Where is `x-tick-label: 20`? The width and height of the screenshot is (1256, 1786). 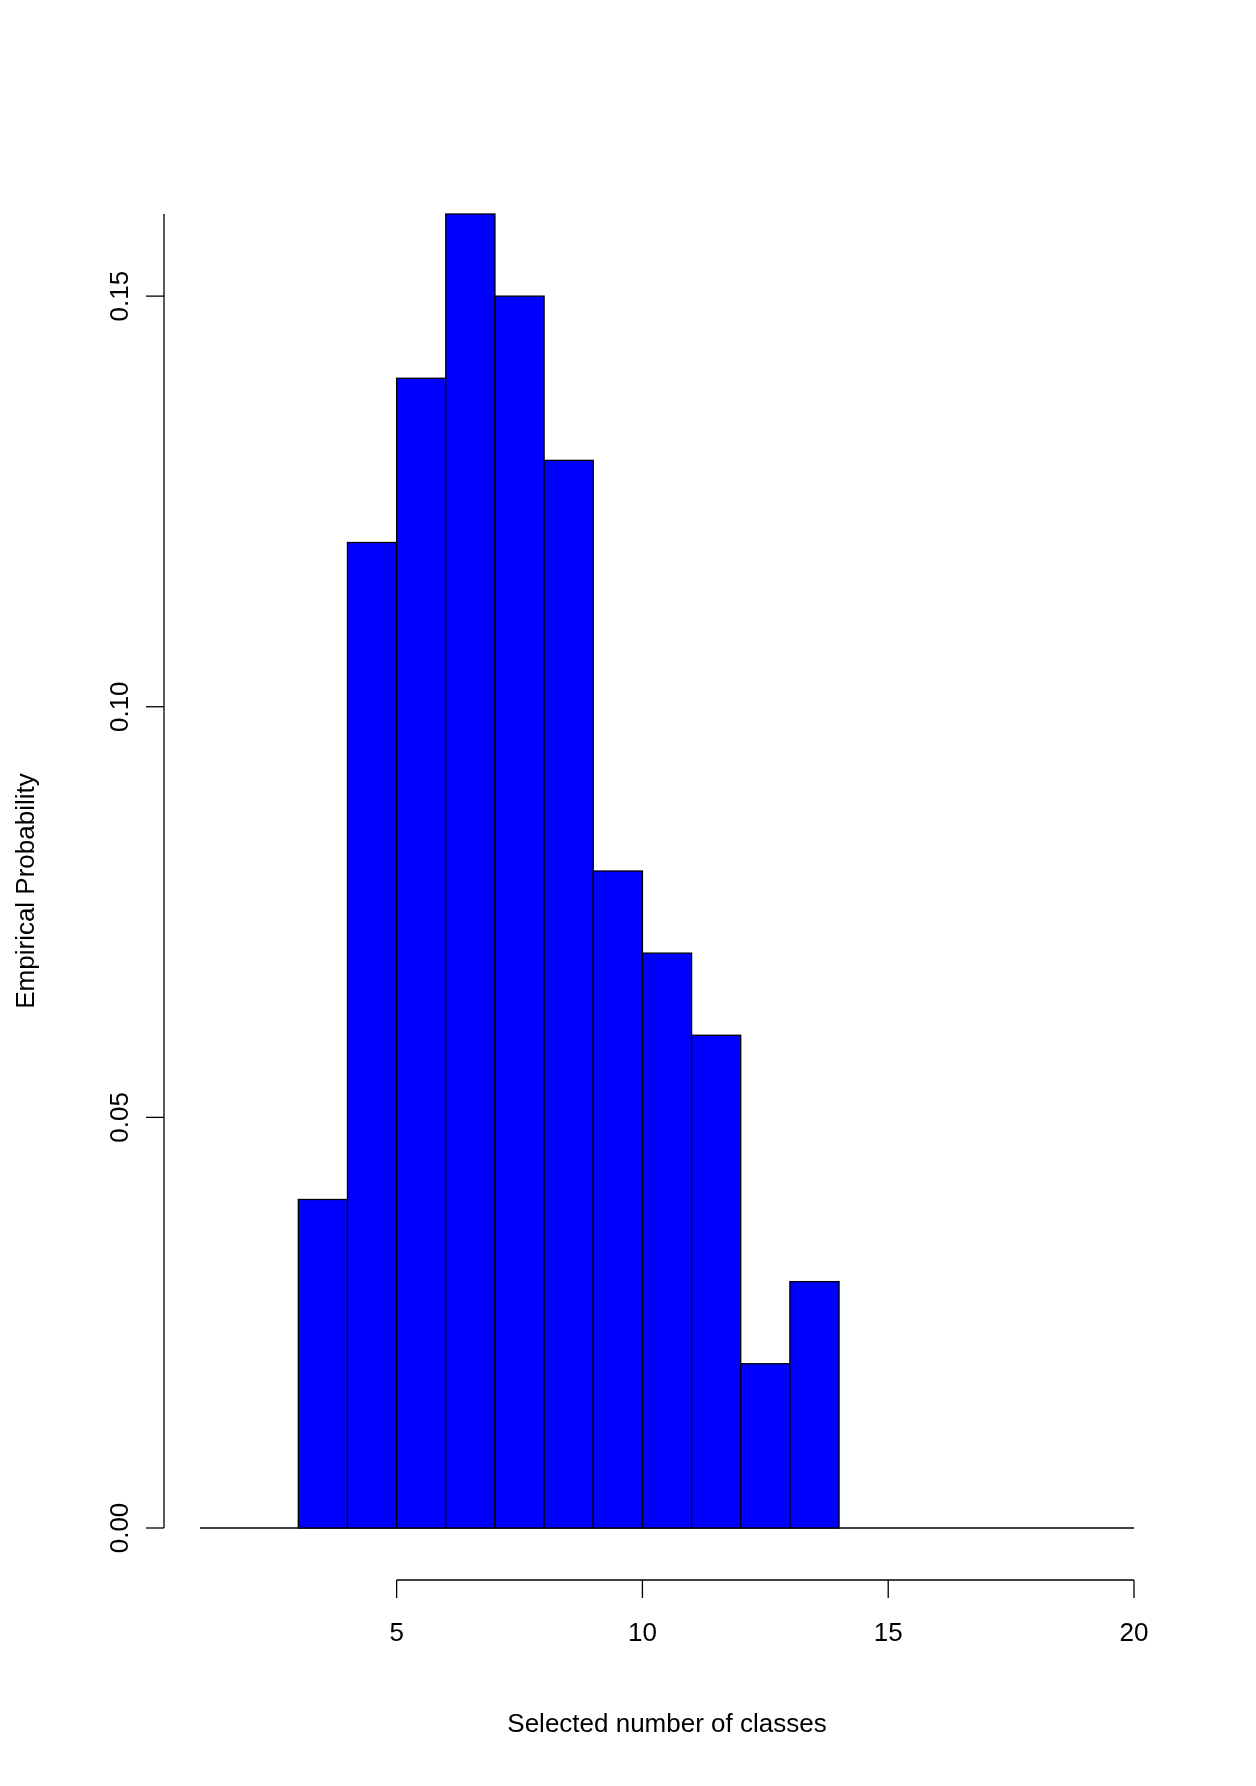 x-tick-label: 20 is located at coordinates (1134, 1632).